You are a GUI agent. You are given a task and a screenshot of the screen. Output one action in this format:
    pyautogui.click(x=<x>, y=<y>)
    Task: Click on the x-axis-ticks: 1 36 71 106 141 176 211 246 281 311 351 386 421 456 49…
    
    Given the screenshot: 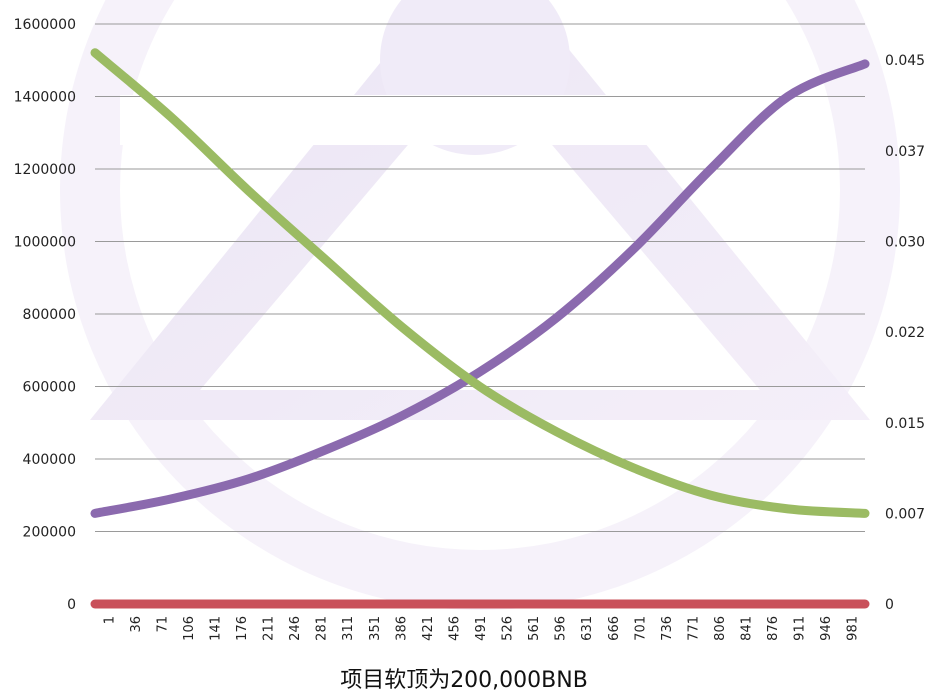 What is the action you would take?
    pyautogui.click(x=481, y=628)
    